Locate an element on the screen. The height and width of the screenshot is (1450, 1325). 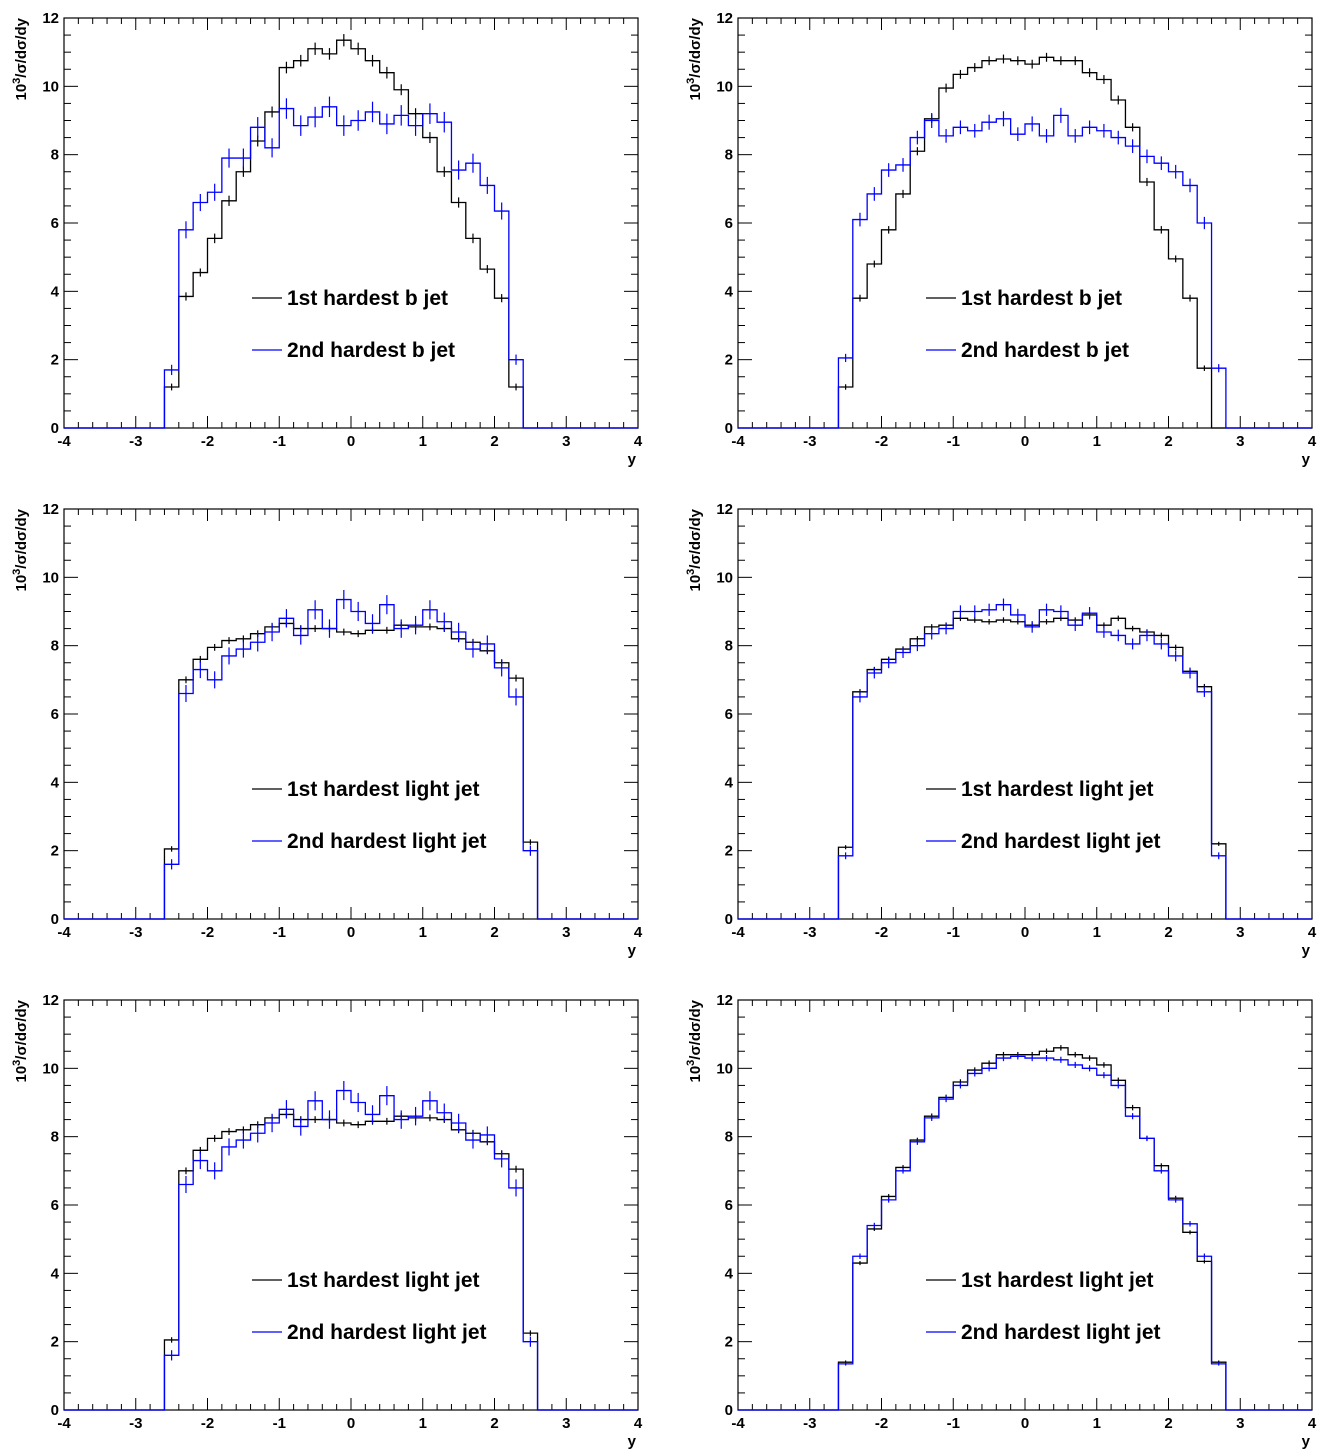
legend-label-1: 1st hardest b jet is located at coordinates (367, 298).